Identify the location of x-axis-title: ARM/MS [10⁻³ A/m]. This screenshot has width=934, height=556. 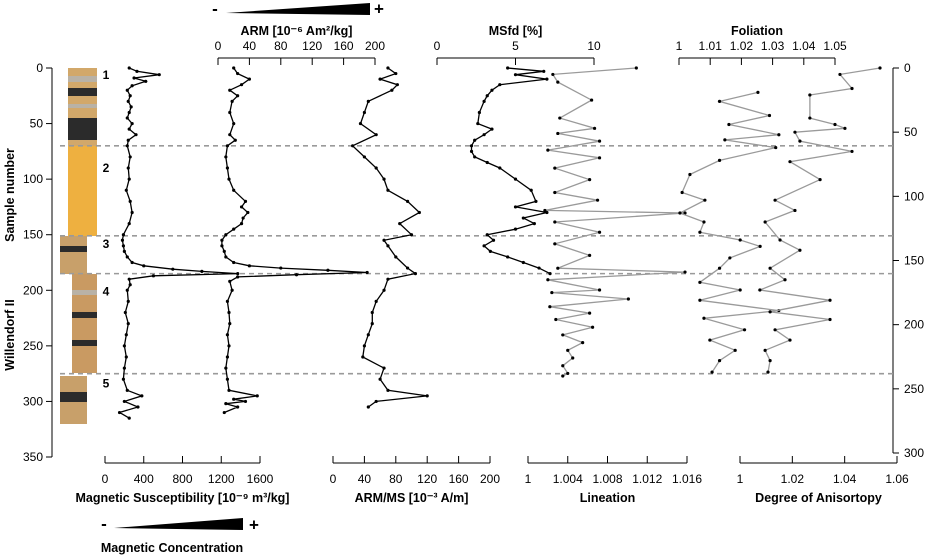
(412, 498).